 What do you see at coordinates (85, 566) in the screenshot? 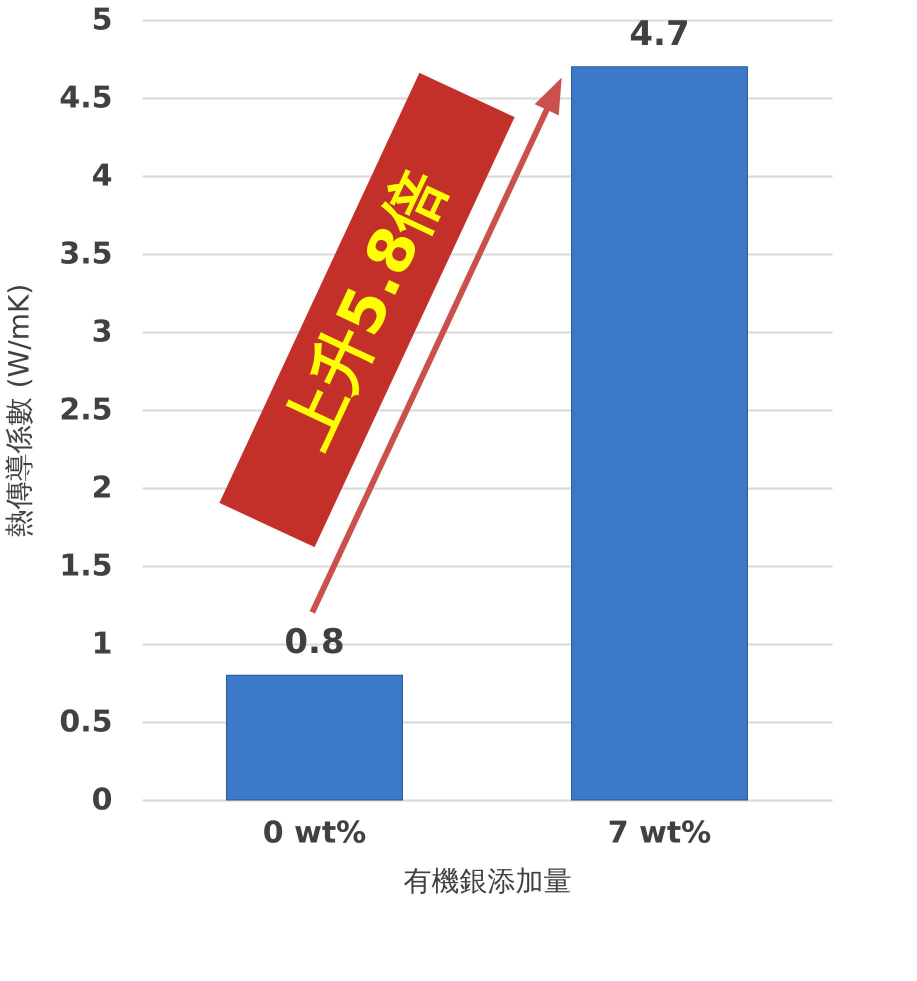
I see `y-tick-label: 1.5` at bounding box center [85, 566].